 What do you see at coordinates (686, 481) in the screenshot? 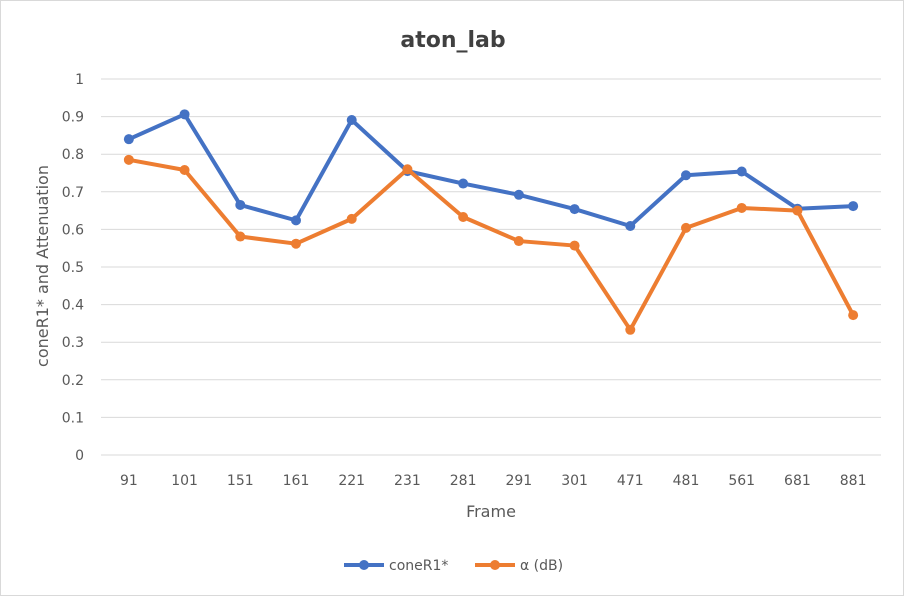
I see `x-tick-label: 481` at bounding box center [686, 481].